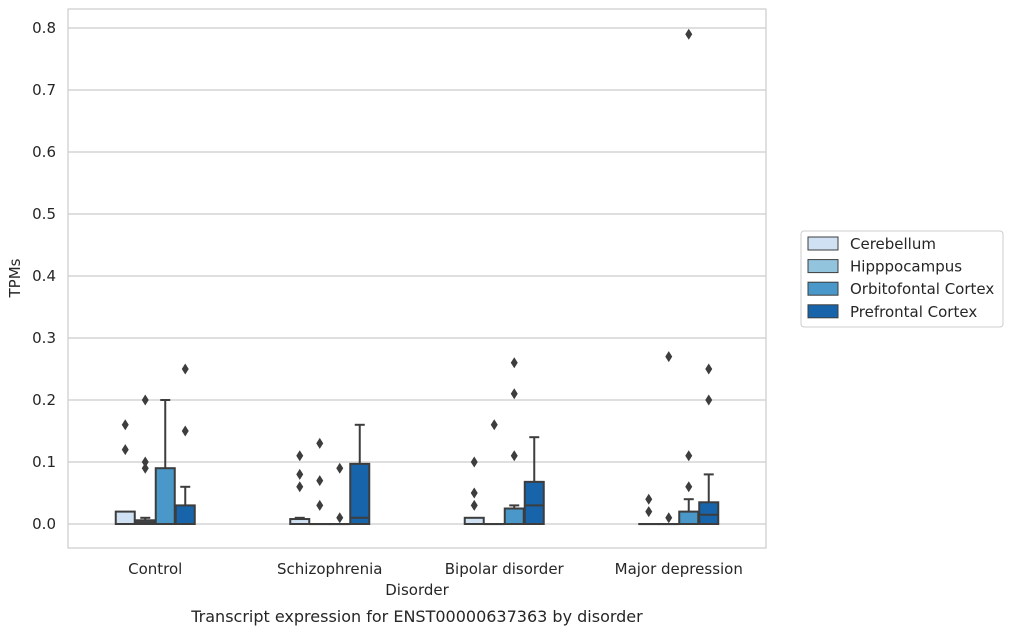 The width and height of the screenshot is (1014, 634). Describe the element at coordinates (505, 569) in the screenshot. I see `x-tick-label: Bipolar disorder` at that location.